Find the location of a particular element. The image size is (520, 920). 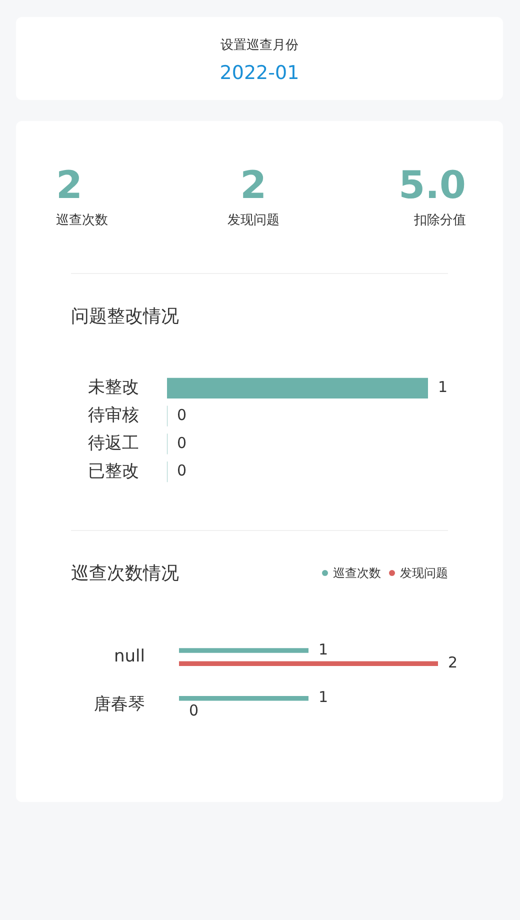

data-label: 2 is located at coordinates (453, 663).